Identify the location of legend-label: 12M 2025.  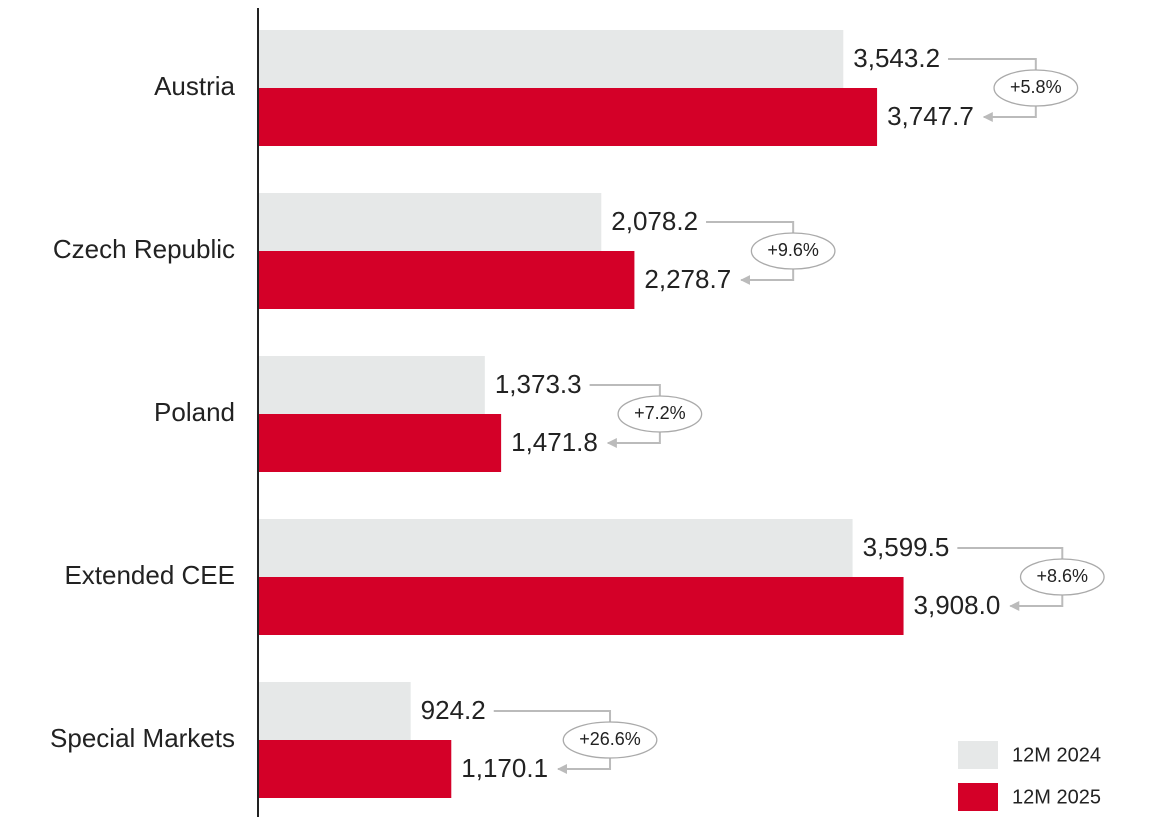
(1056, 797).